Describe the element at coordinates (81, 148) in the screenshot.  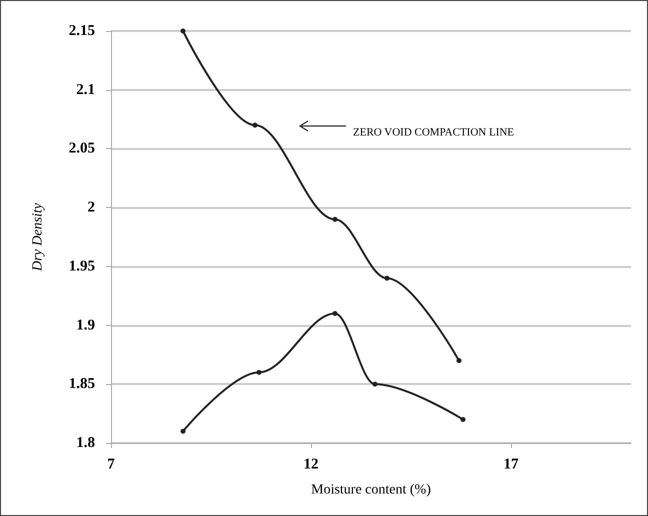
I see `y-tick-label: 2.05` at that location.